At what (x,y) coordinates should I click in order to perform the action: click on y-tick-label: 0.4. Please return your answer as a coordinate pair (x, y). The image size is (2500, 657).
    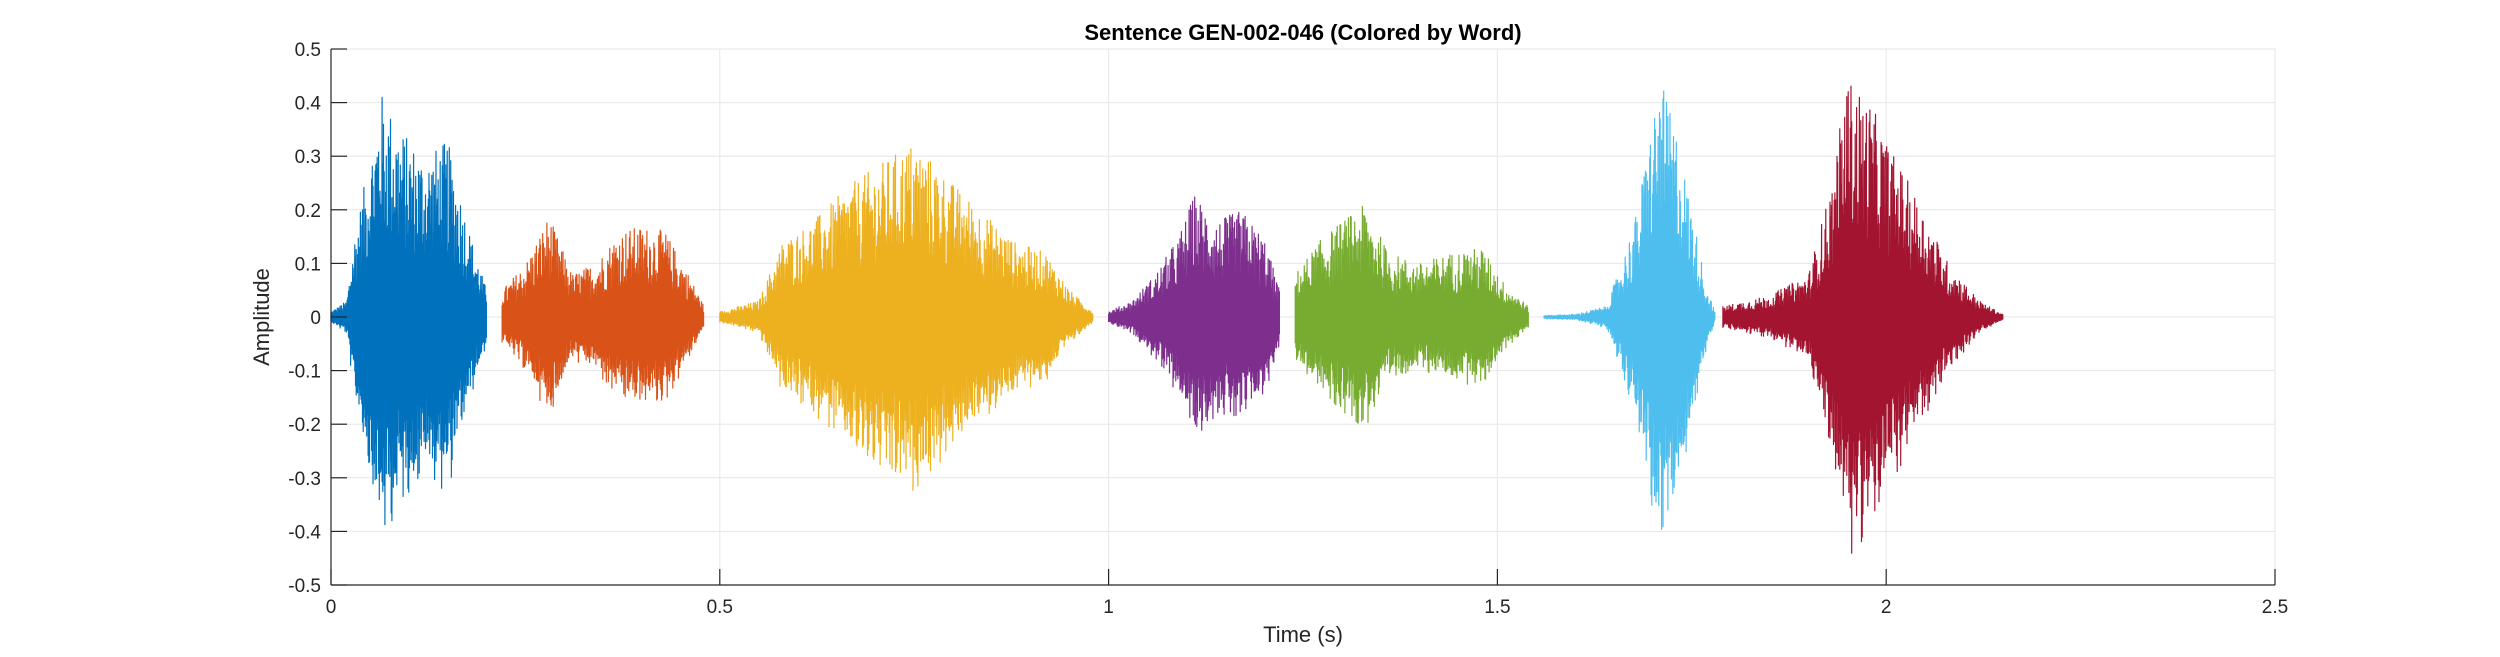
    Looking at the image, I should click on (308, 104).